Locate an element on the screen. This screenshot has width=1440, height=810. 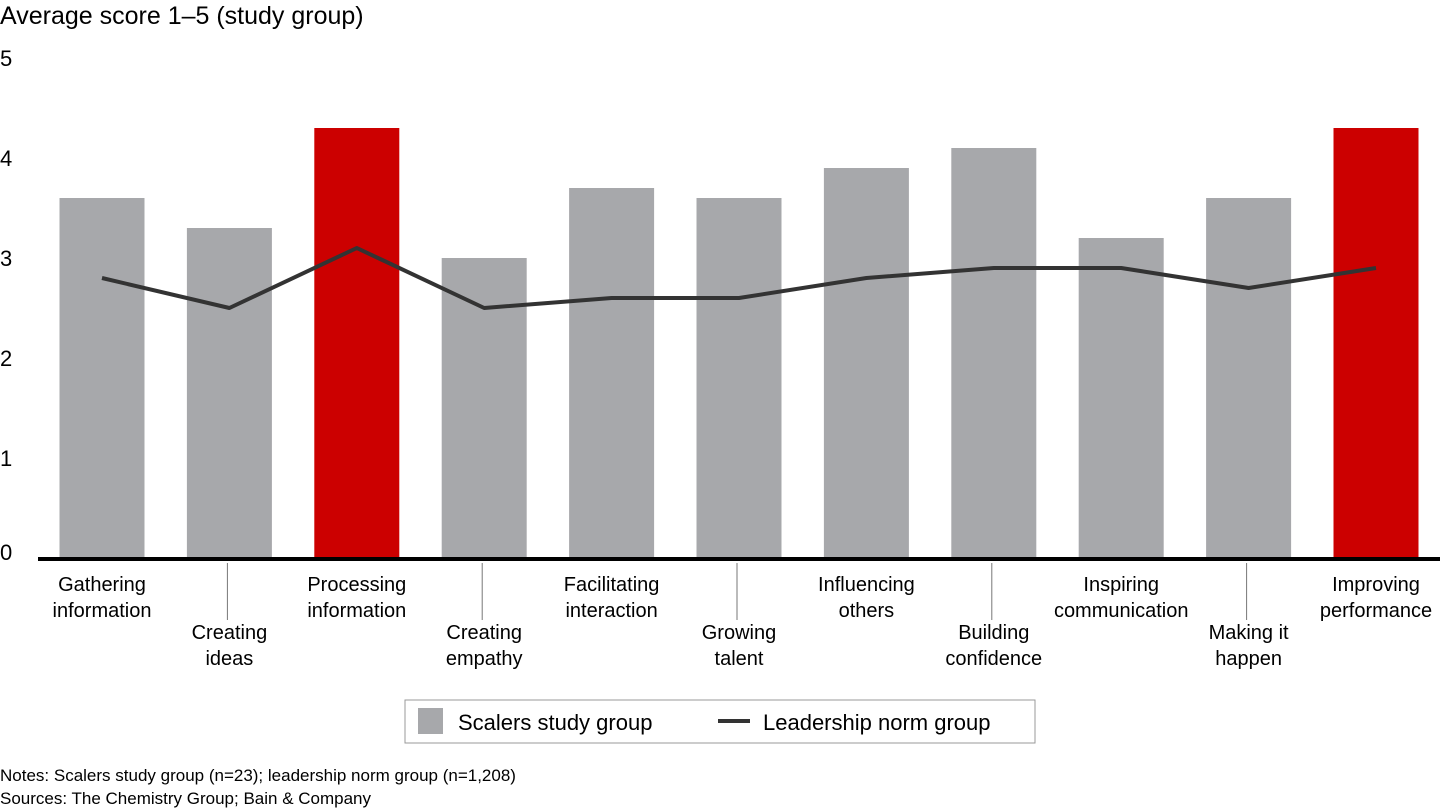
x-tick-label: Gathering is located at coordinates (102, 585).